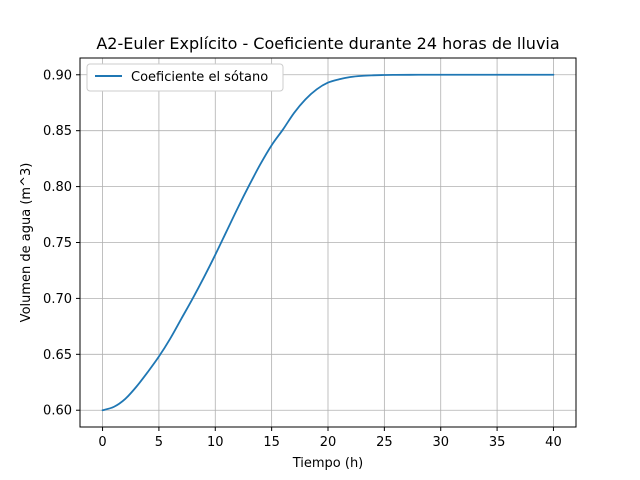 This screenshot has width=640, height=480. Describe the element at coordinates (57, 243) in the screenshot. I see `y-tick-label: 0.75` at that location.